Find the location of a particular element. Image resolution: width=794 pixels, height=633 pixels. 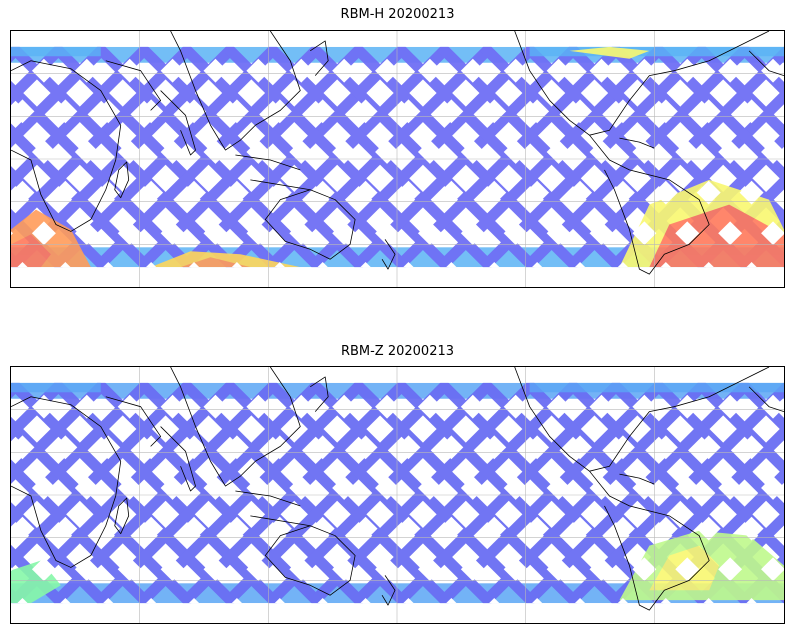

coastline-europe is located at coordinates (766, 63).